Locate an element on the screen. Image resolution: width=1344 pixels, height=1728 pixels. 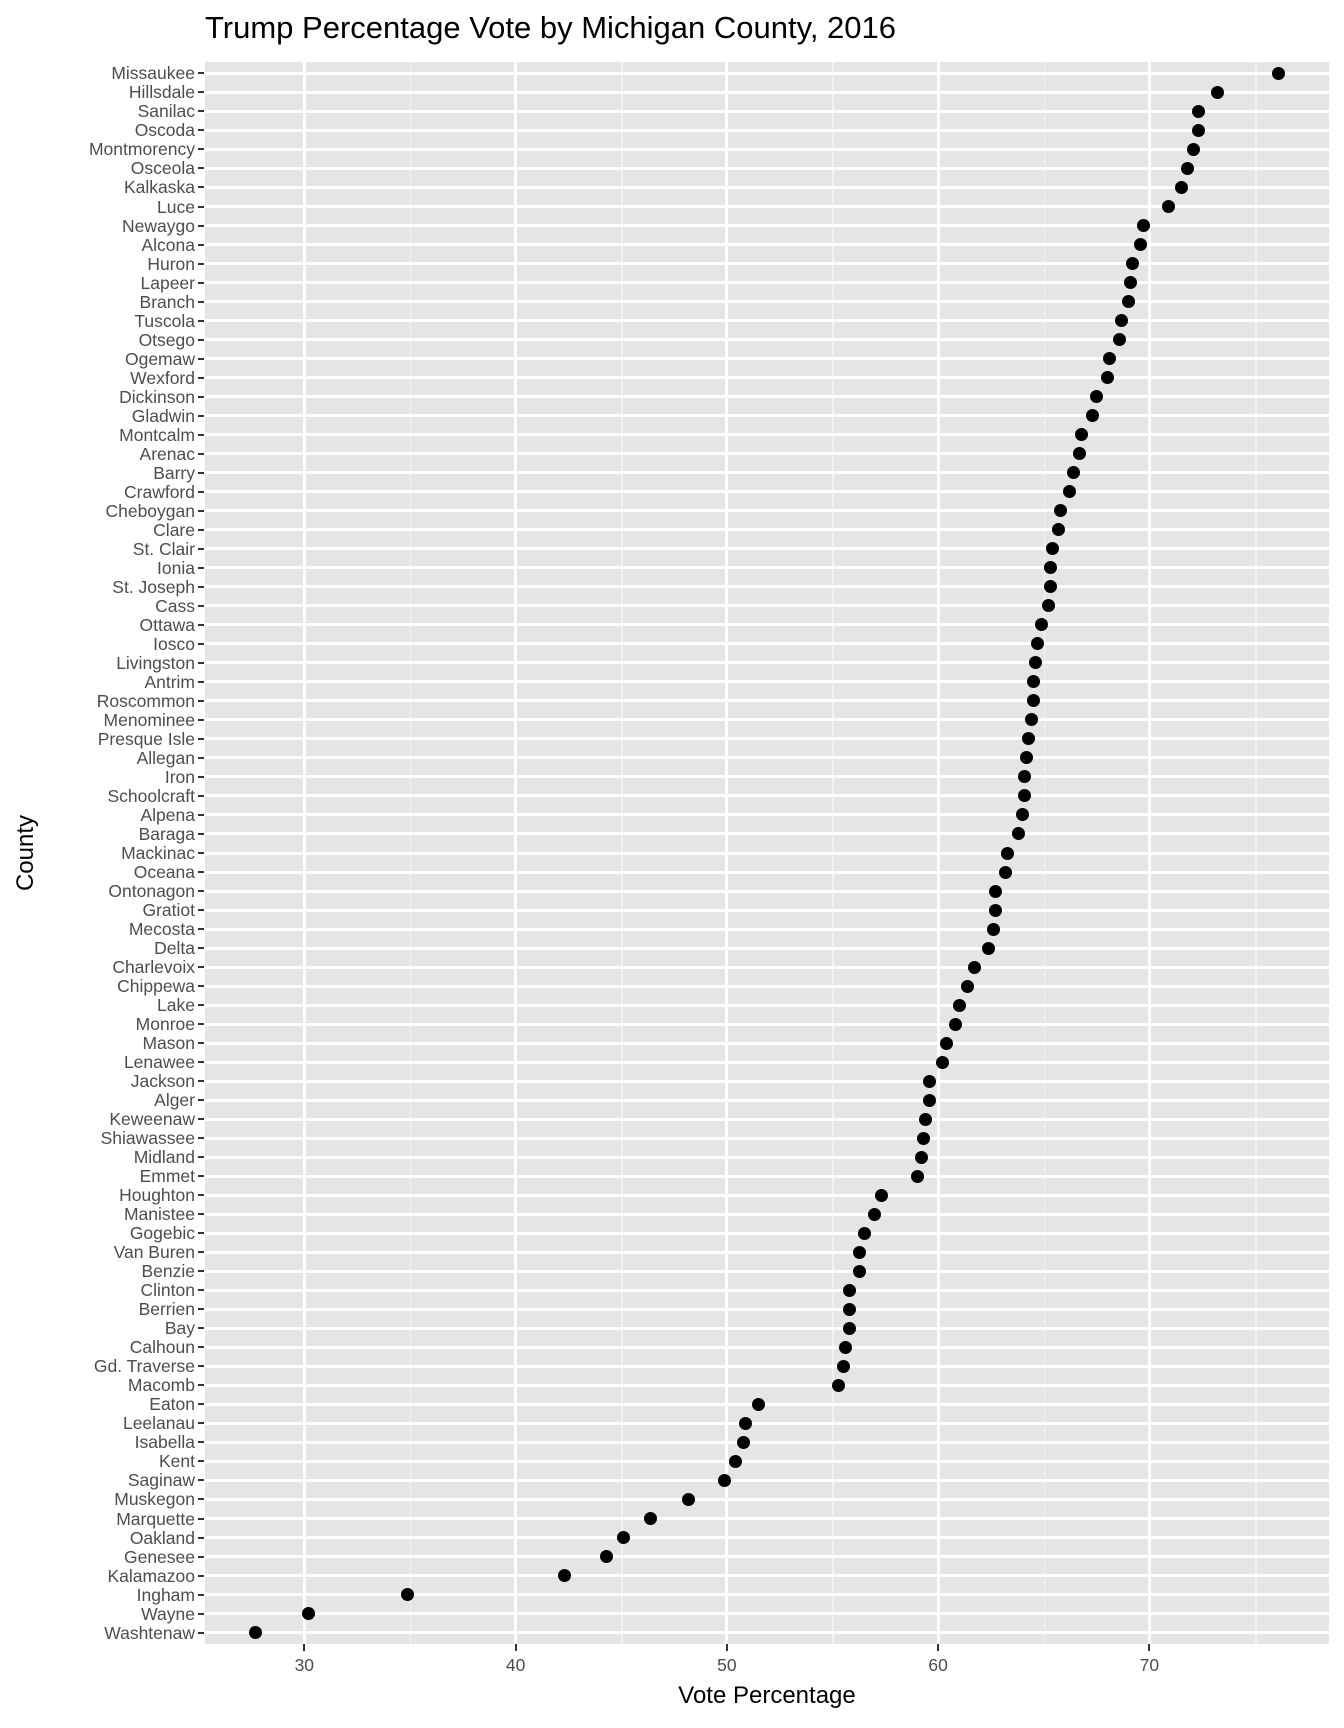
y-tick-label: Newaygo is located at coordinates (158, 225).